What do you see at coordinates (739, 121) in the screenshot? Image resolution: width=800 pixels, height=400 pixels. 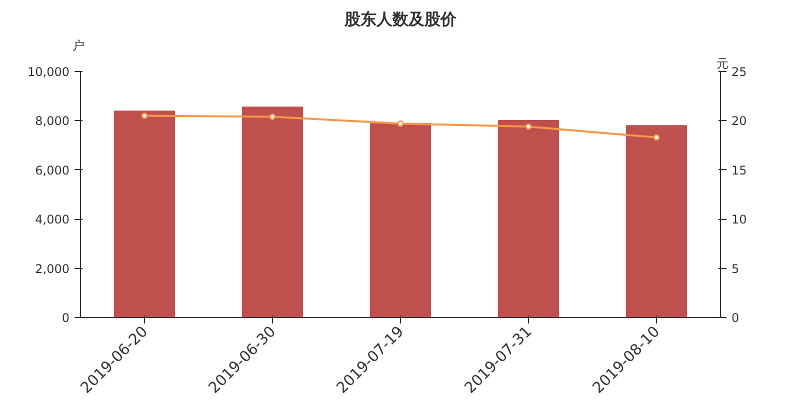 I see `y2-tick-label: 20` at bounding box center [739, 121].